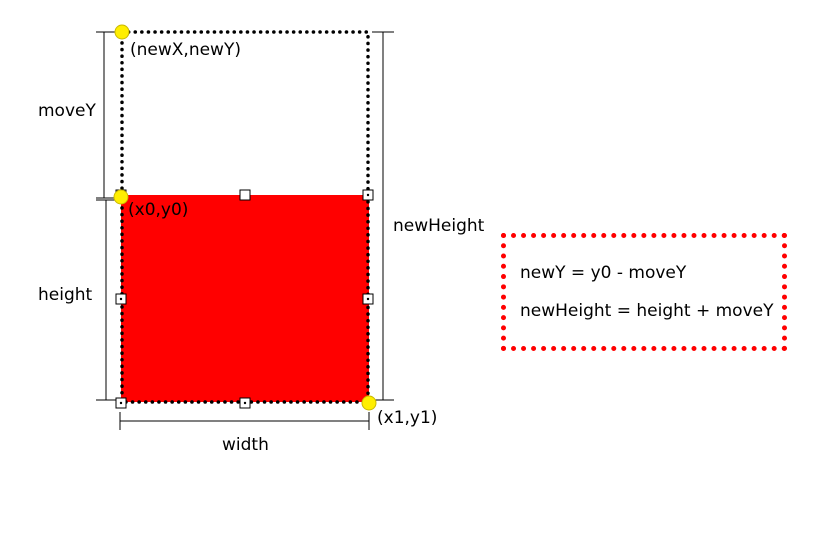 The height and width of the screenshot is (534, 836). Describe the element at coordinates (67, 111) in the screenshot. I see `movey-label: moveY` at that location.